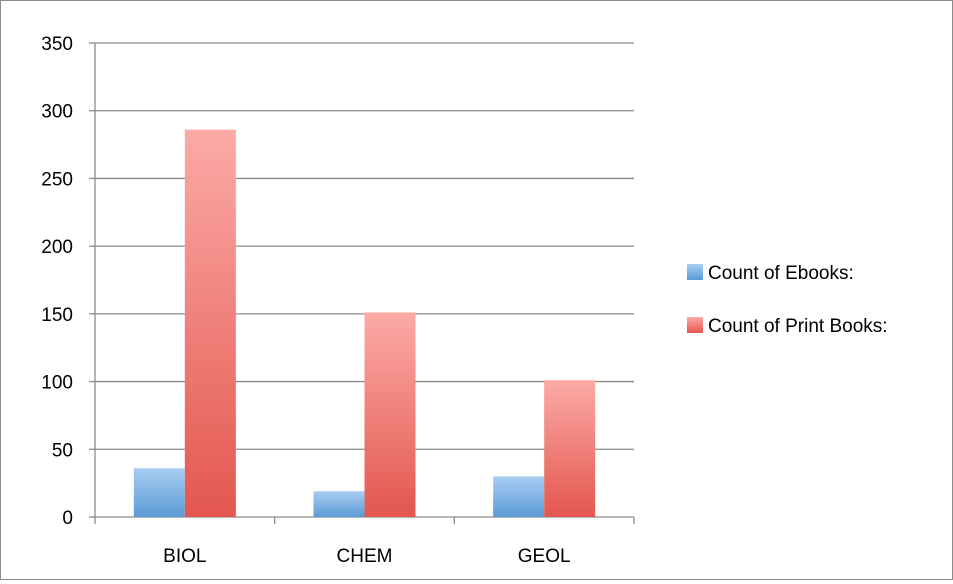 This screenshot has height=584, width=953. Describe the element at coordinates (787, 300) in the screenshot. I see `legend: Count of Ebooks: Count of Print Books:` at that location.